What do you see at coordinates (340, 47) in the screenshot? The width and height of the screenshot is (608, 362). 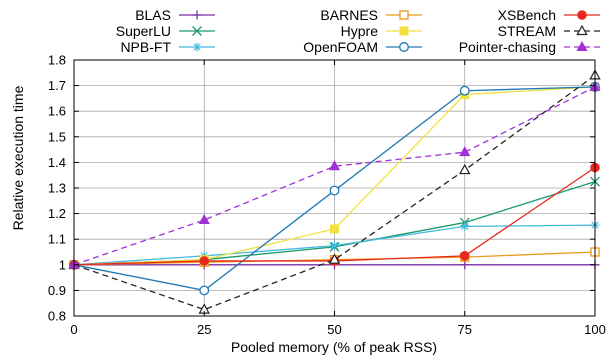 I see `legend-label: OpenFOAM` at bounding box center [340, 47].